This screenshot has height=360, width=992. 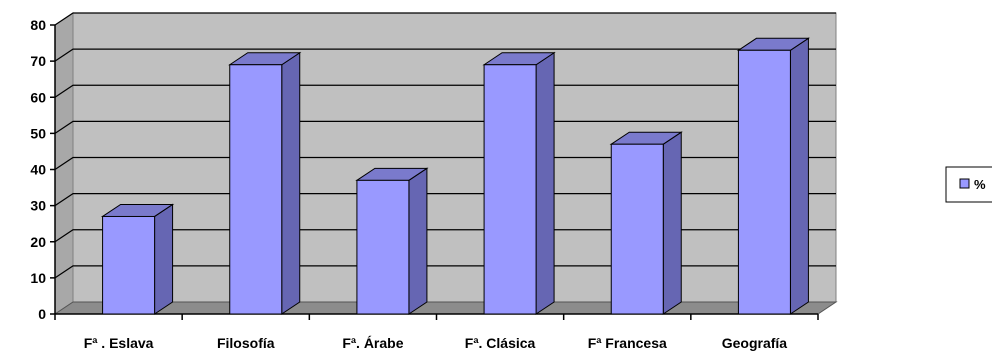 What do you see at coordinates (372, 343) in the screenshot?
I see `x-tick-label: Fª. Árabe` at bounding box center [372, 343].